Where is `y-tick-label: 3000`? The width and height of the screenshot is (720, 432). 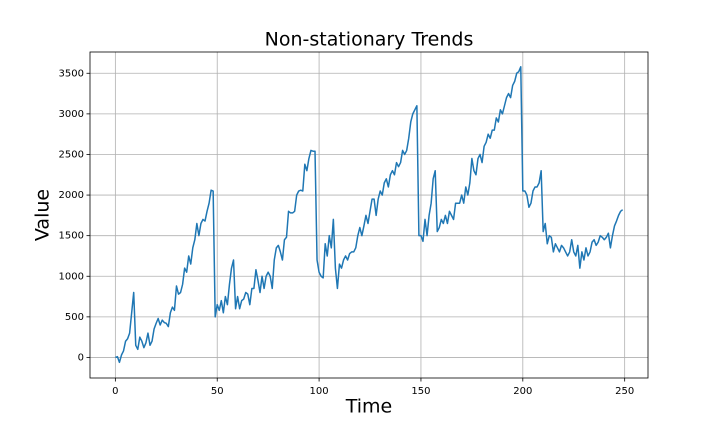 y-tick-label: 3000 is located at coordinates (71, 114).